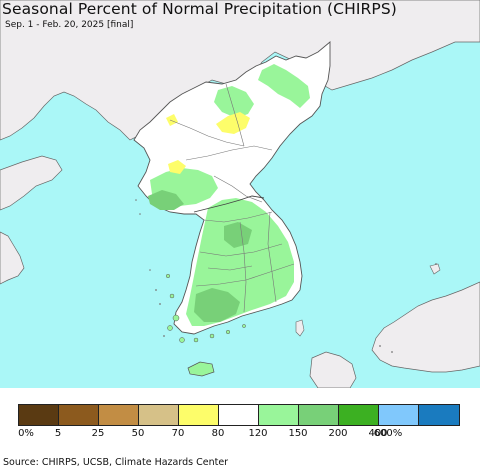 This screenshot has height=470, width=480. What do you see at coordinates (435, 269) in the screenshot?
I see `japan-small-island` at bounding box center [435, 269].